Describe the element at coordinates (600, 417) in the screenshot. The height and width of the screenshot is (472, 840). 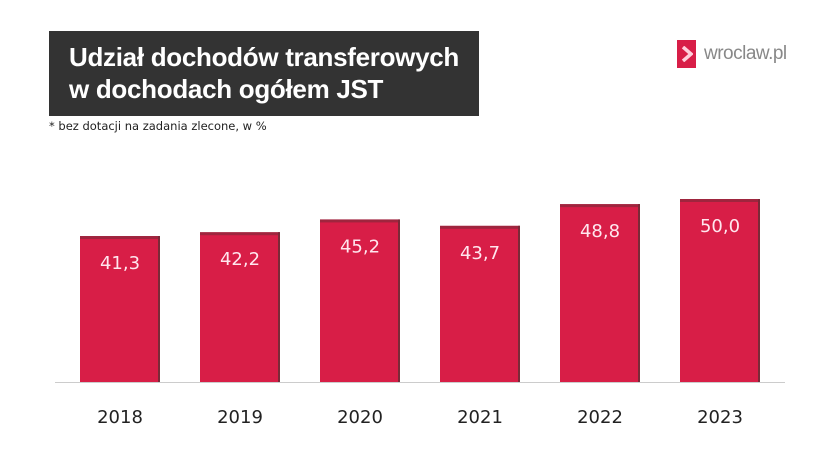
I see `x-tick-label: 2022` at that location.